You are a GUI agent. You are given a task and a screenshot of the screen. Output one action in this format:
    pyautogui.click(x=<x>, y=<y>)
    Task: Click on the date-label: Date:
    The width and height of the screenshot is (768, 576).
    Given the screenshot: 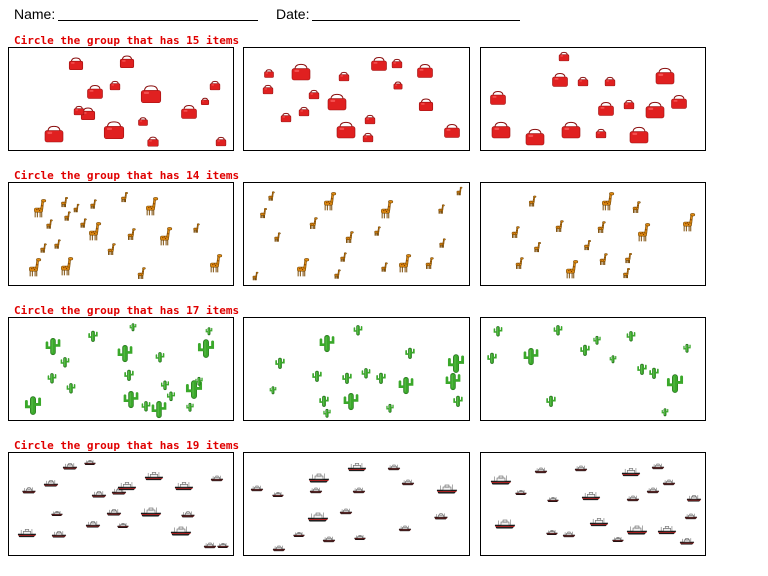 What is the action you would take?
    pyautogui.click(x=293, y=14)
    